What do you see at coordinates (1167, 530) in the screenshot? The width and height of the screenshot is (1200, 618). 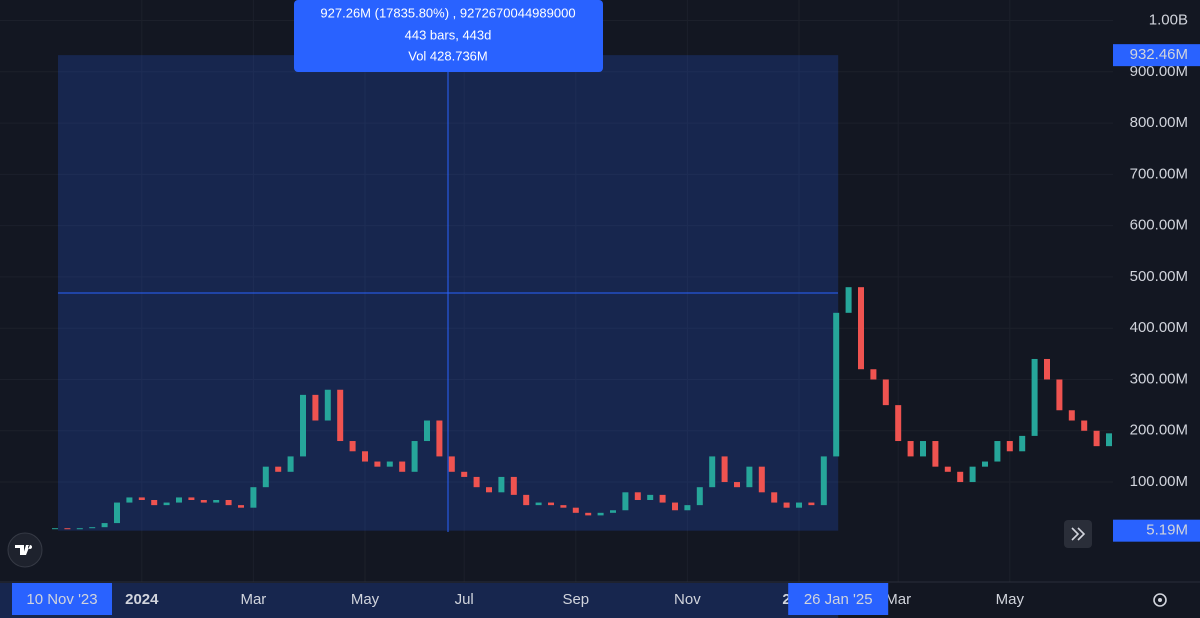 I see `price-marker: 5.19M` at bounding box center [1167, 530].